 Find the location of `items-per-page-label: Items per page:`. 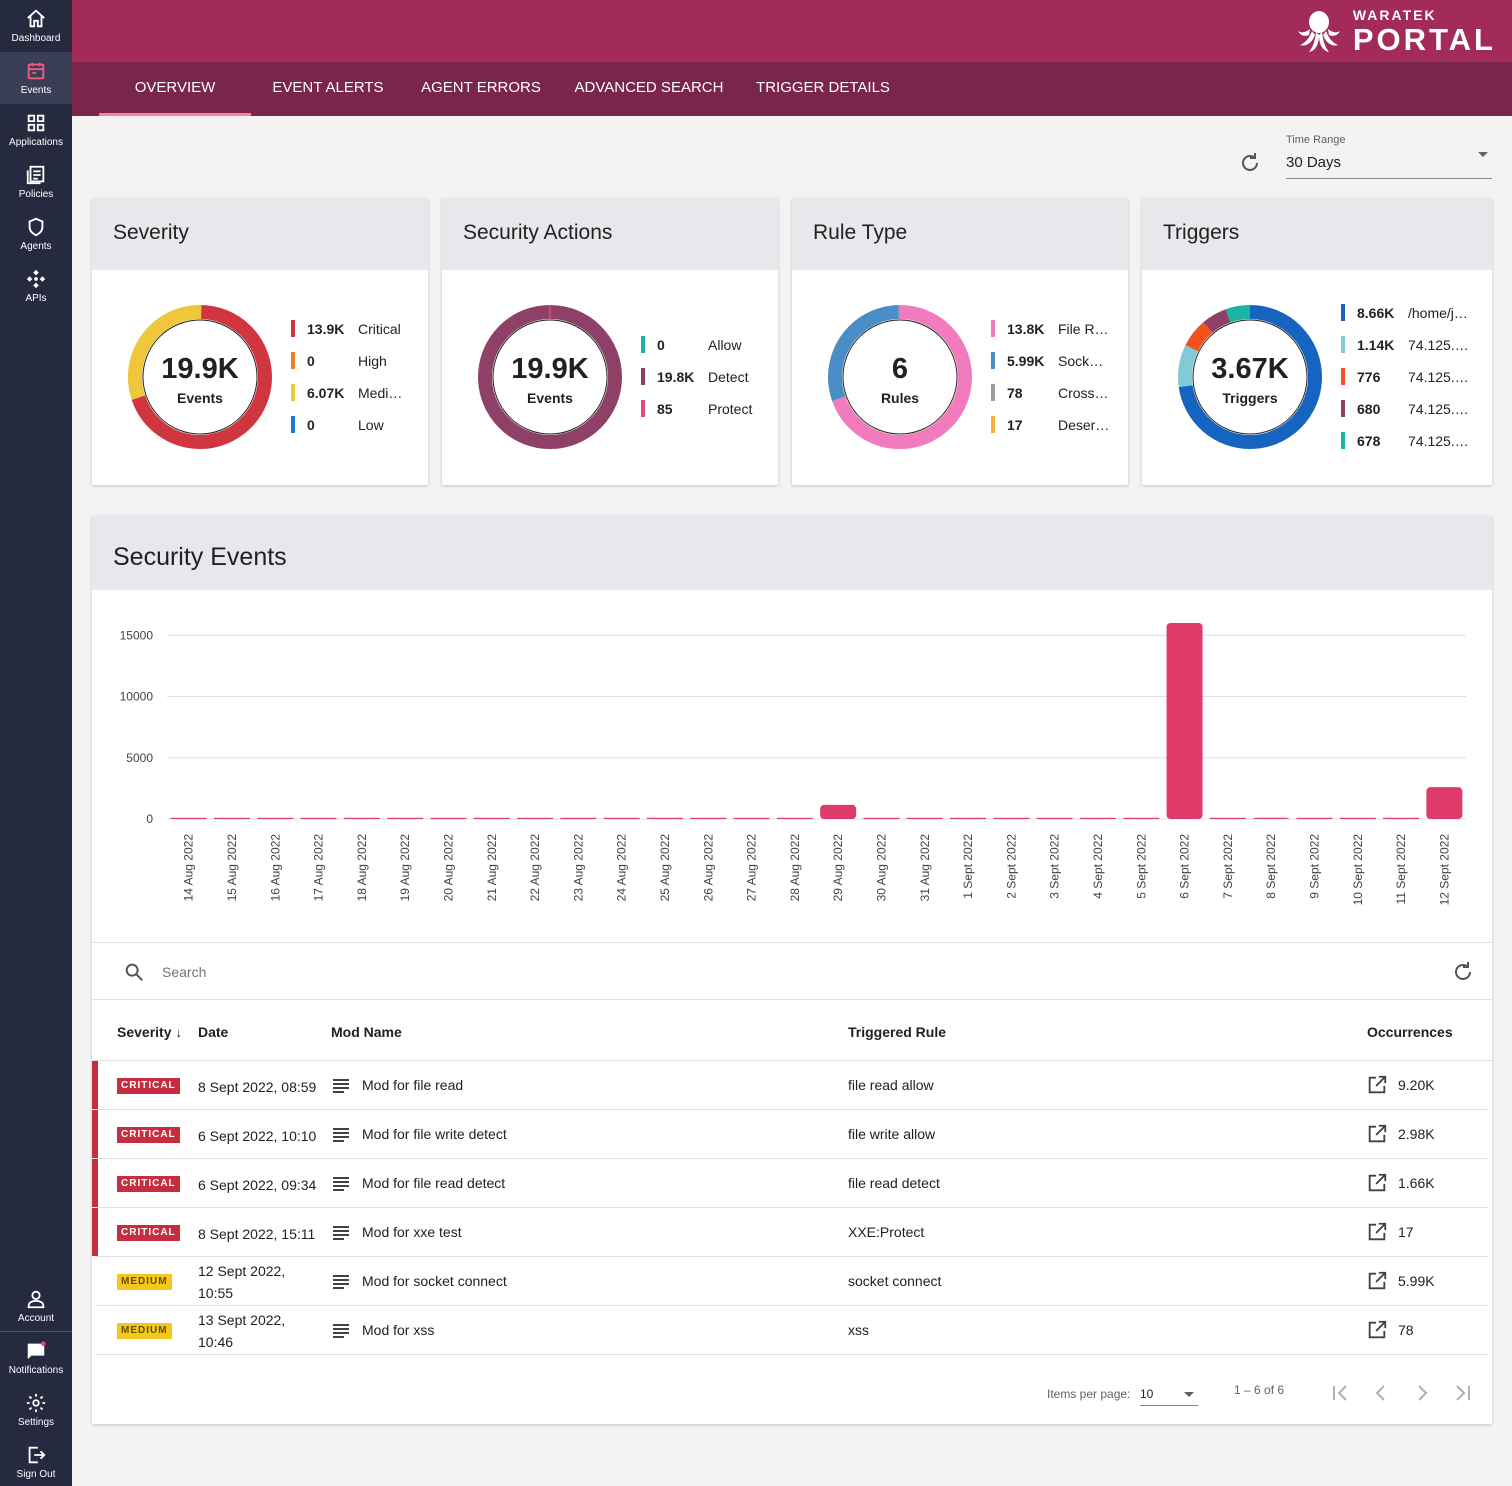

items-per-page-label: Items per page: is located at coordinates (1089, 1394).